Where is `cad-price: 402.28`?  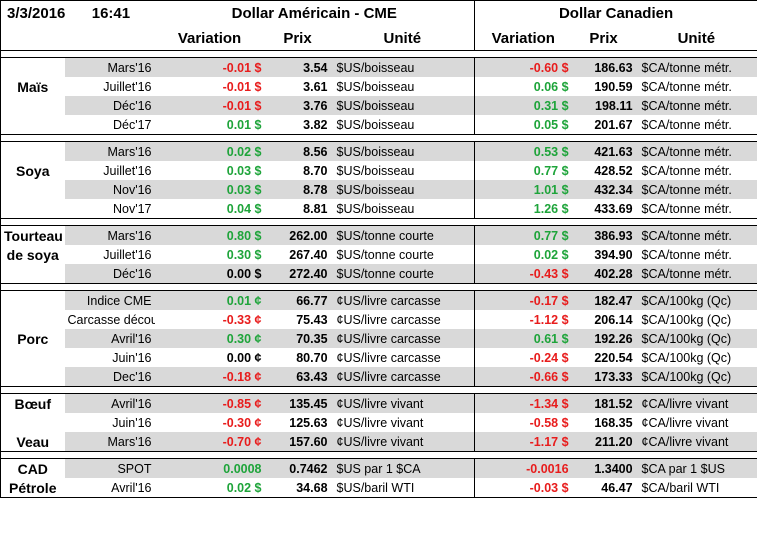
cad-price: 402.28 is located at coordinates (603, 274).